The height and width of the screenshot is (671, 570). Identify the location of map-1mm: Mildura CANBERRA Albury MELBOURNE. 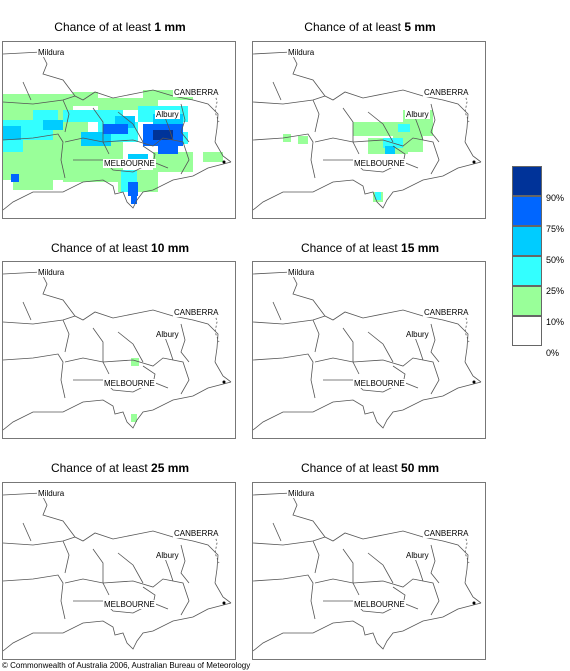
(119, 130).